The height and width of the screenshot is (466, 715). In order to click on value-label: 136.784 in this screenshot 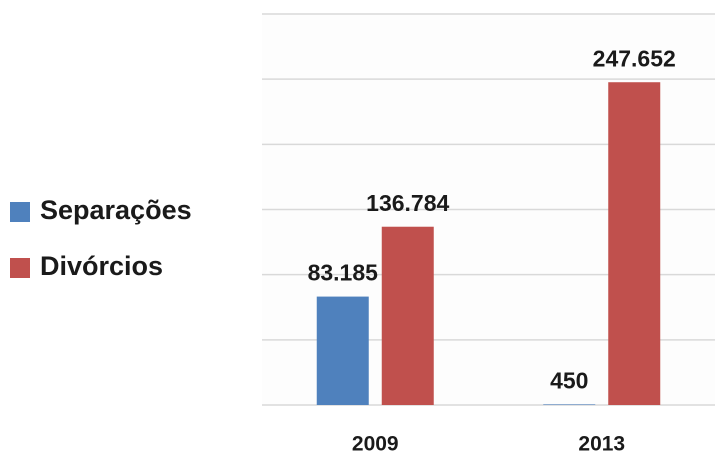, I will do `click(407, 203)`.